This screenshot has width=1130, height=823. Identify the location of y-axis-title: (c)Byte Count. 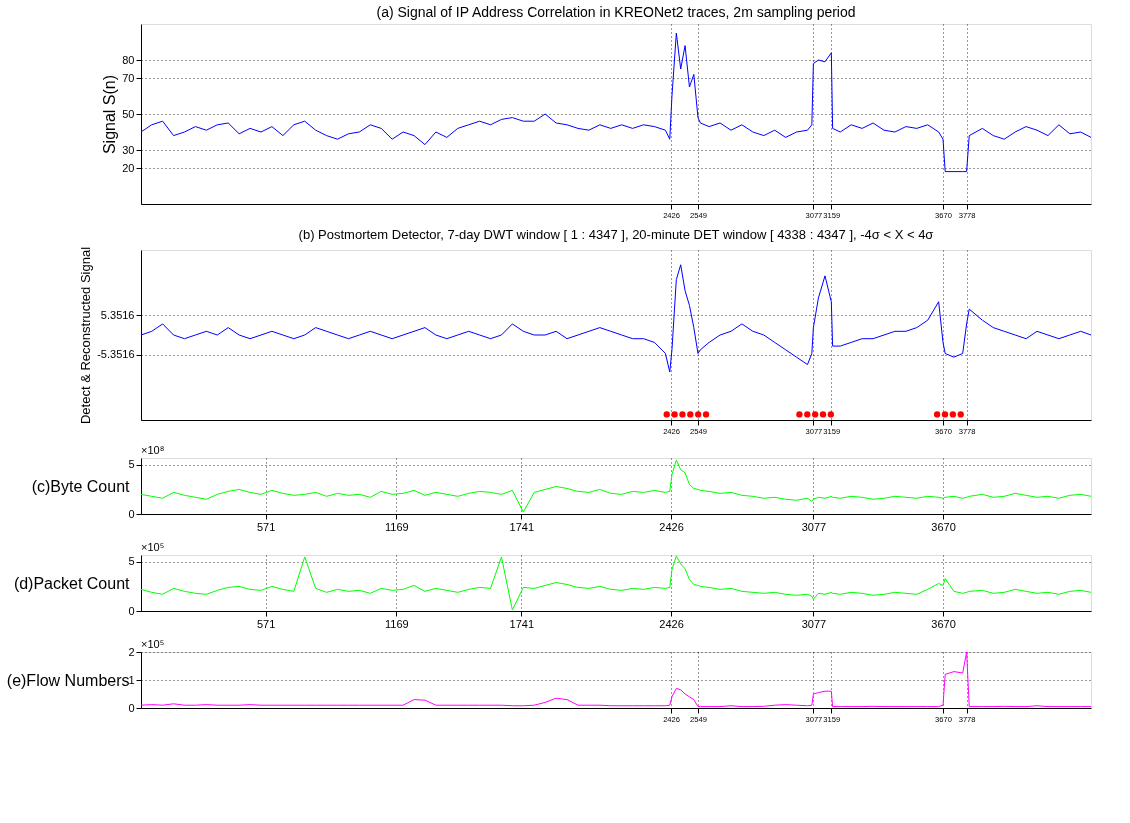
(81, 486).